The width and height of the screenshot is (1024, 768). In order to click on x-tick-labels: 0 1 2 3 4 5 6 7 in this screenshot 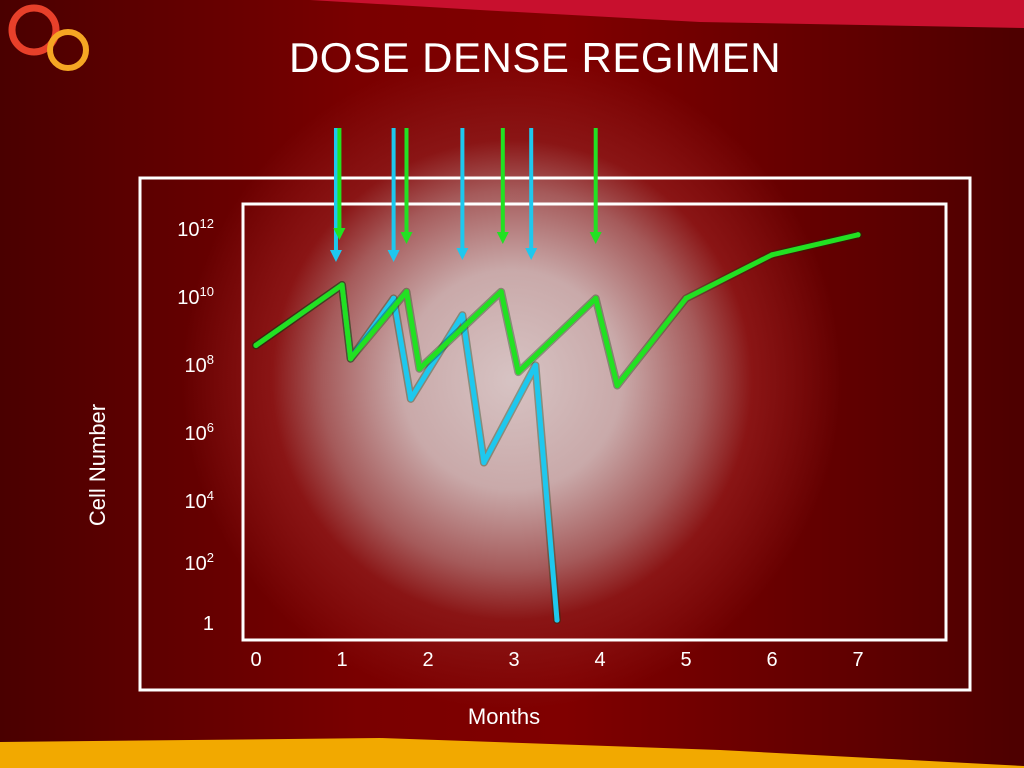, I will do `click(556, 660)`.